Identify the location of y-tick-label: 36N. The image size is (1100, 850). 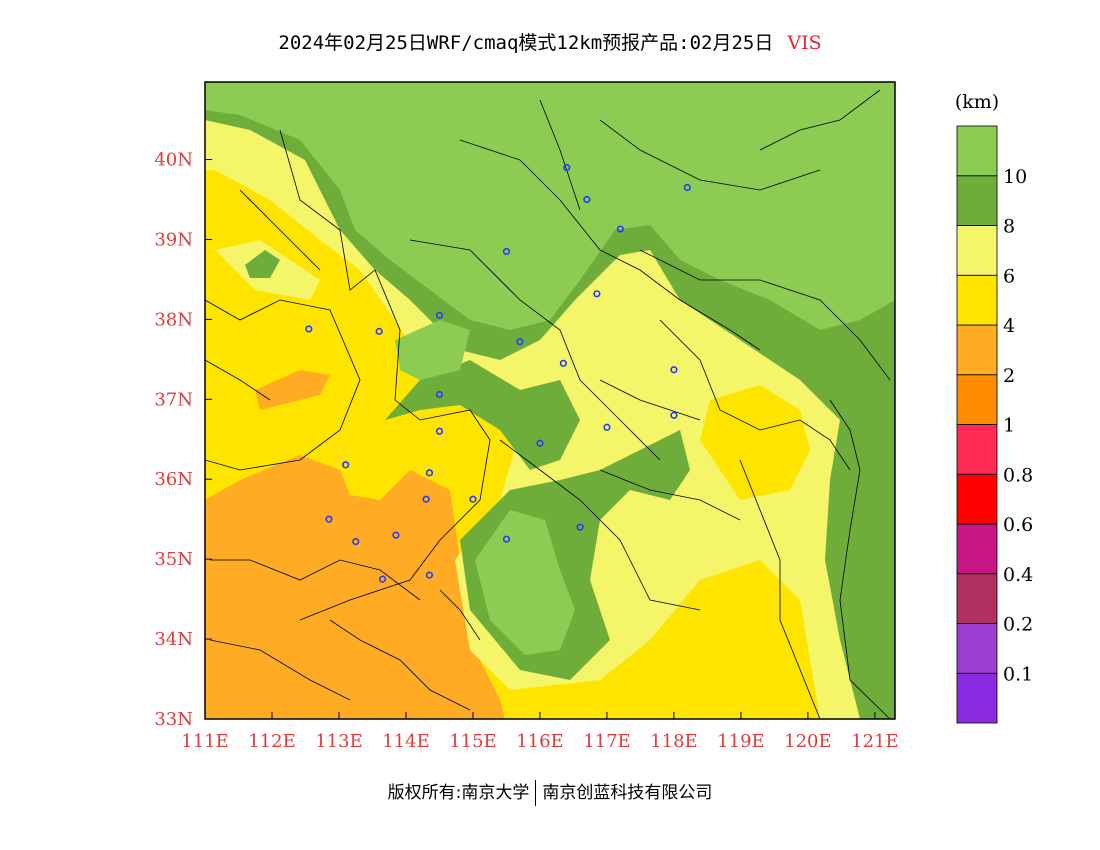
(173, 479).